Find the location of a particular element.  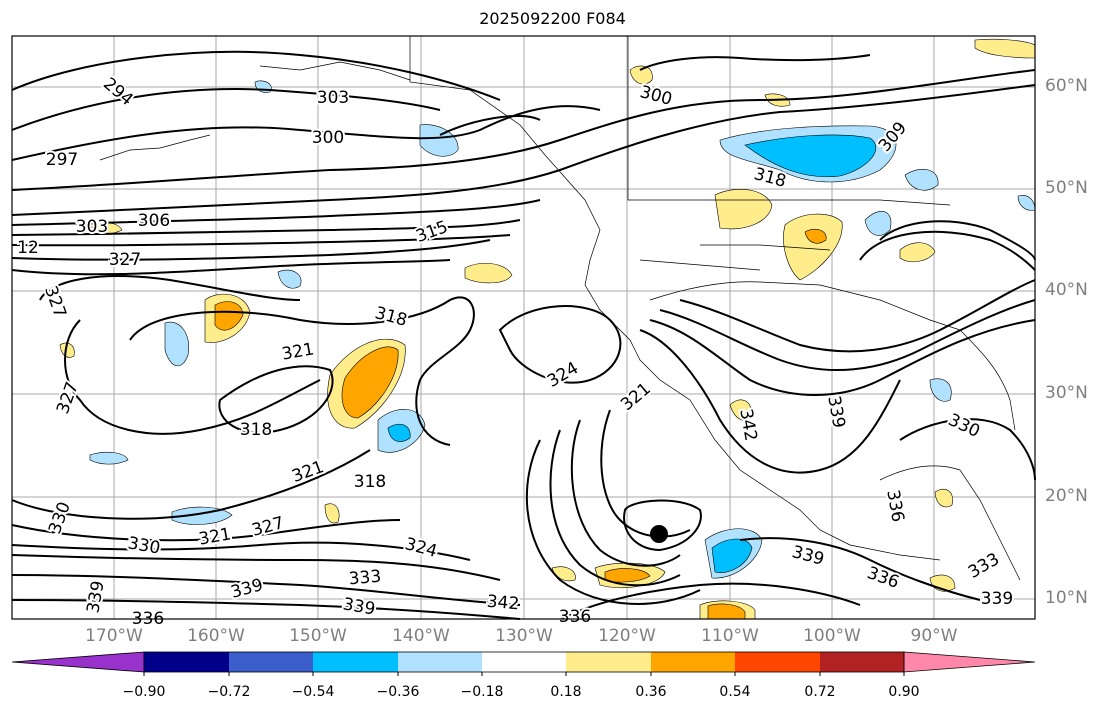

lon-label-150w: 150°W is located at coordinates (318, 636).